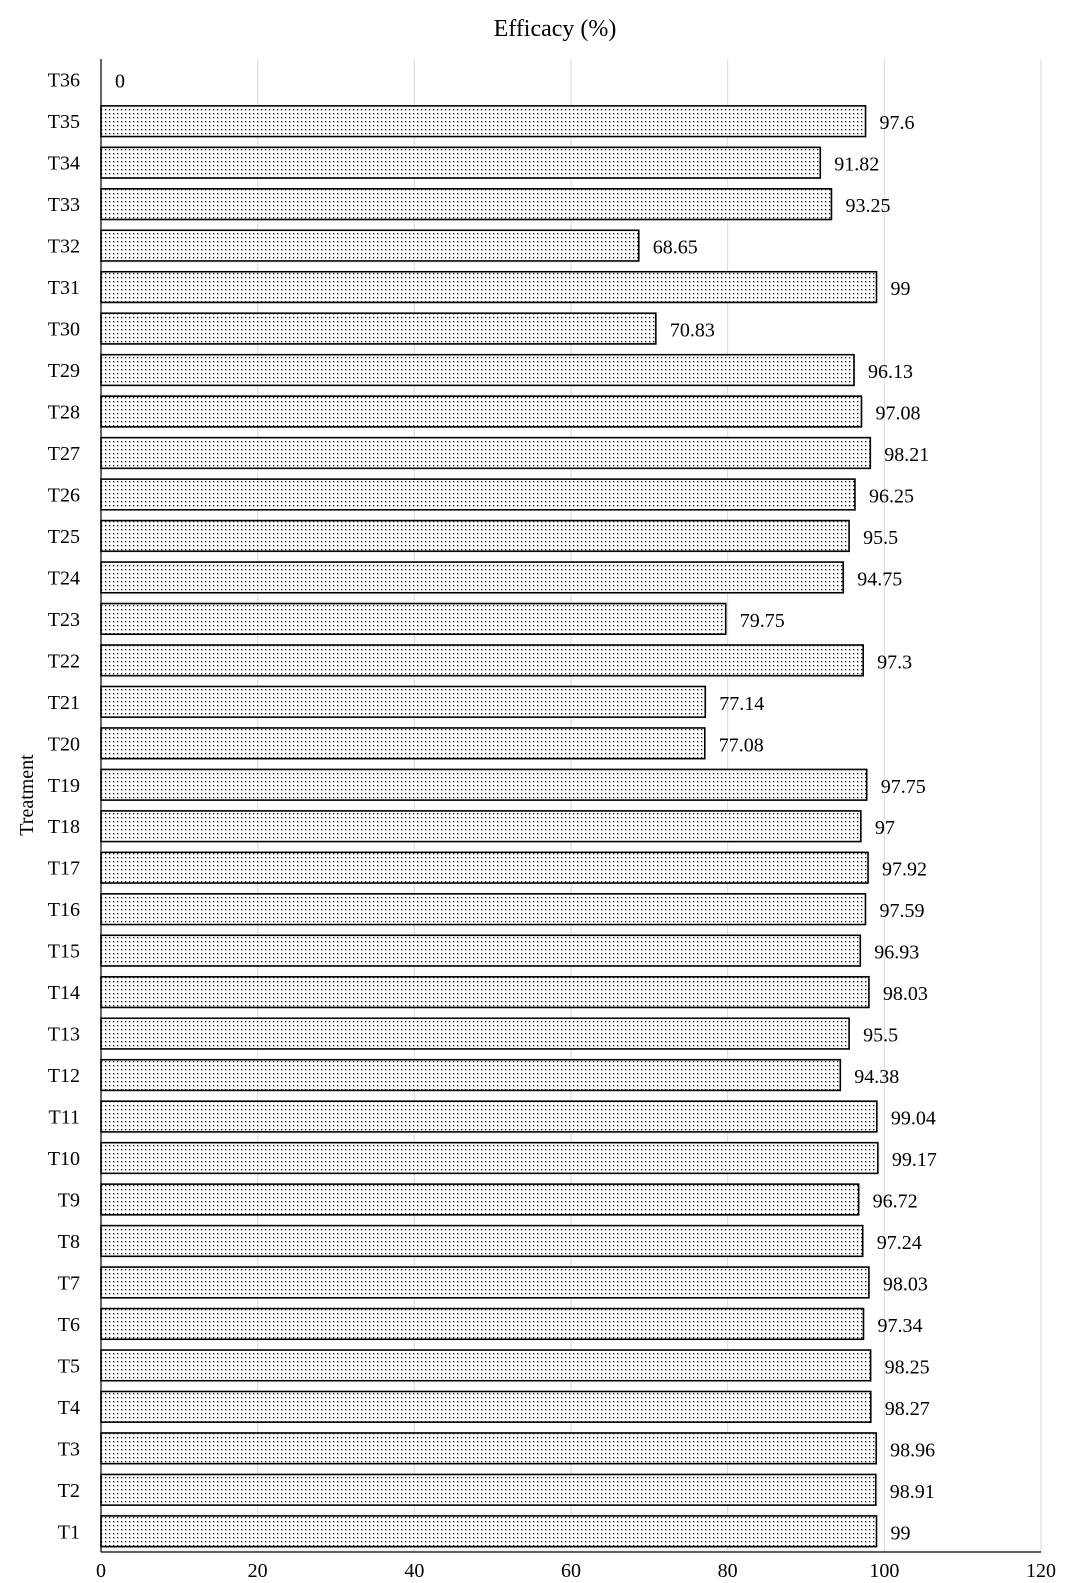 This screenshot has height=1583, width=1069. I want to click on x-tick-labels: 0 20 40 60 80 100 120, so click(576, 1571).